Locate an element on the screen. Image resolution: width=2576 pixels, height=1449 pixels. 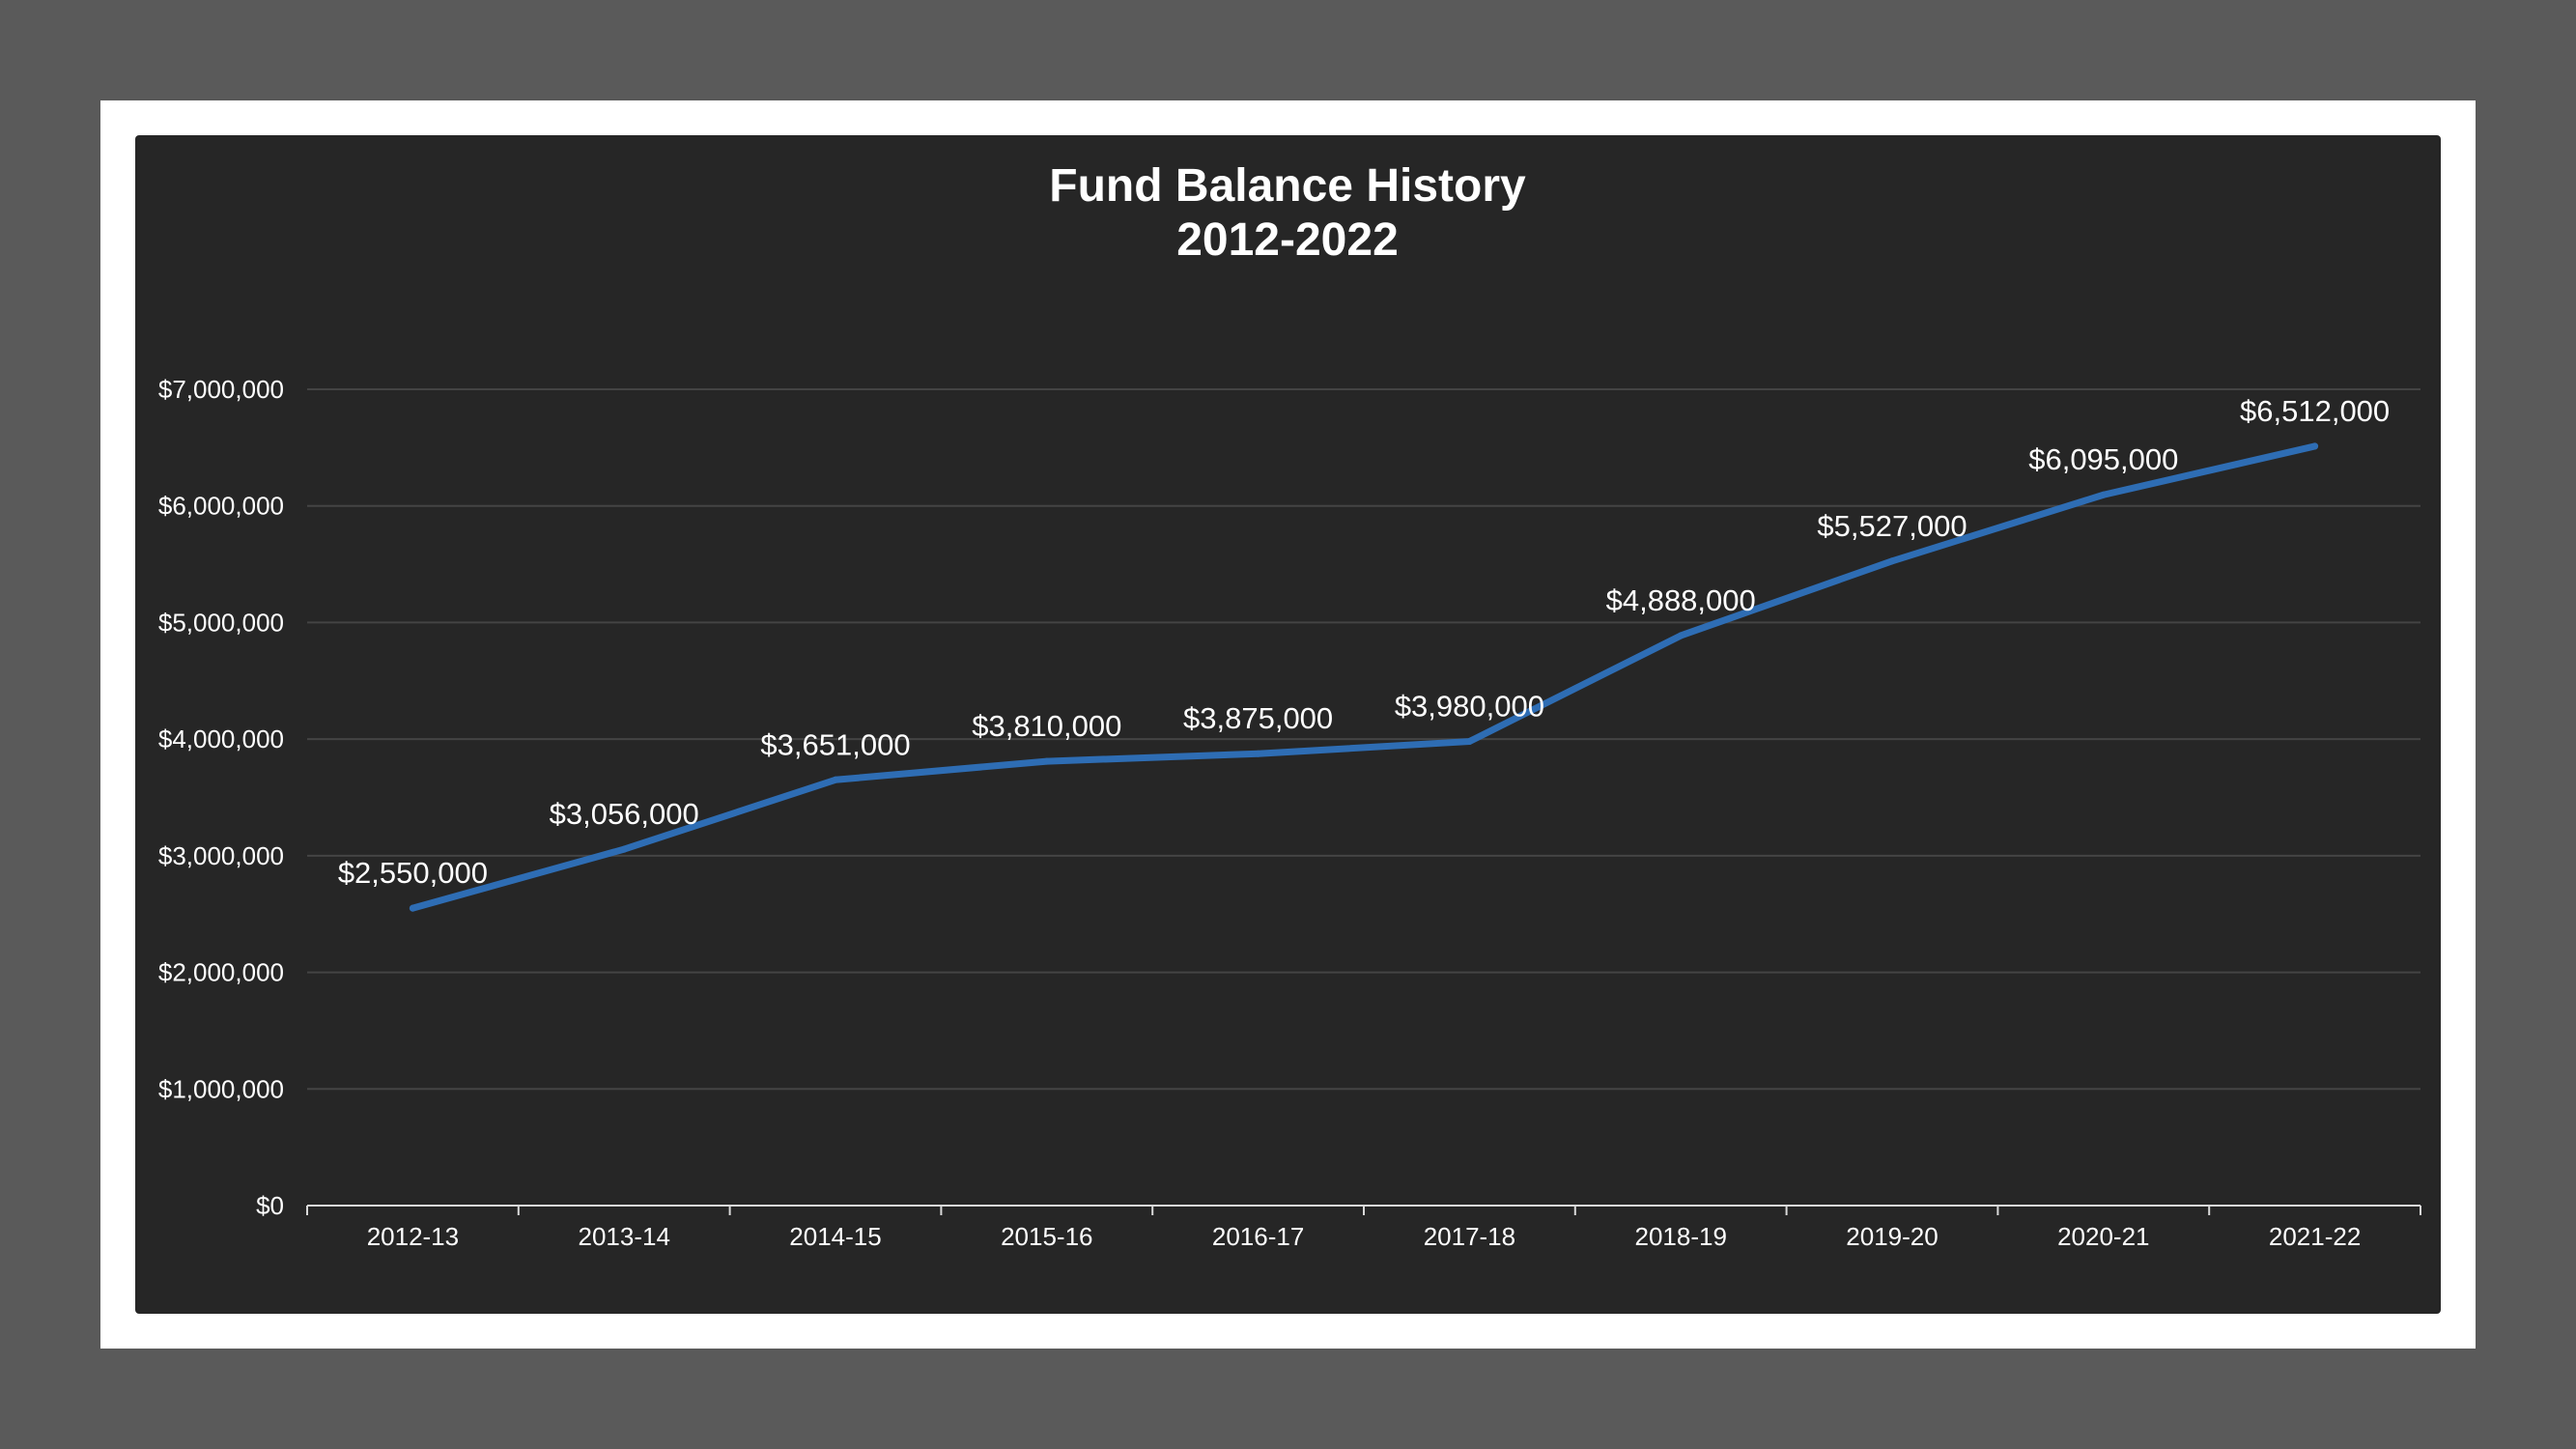
data-label: $6,512,000 is located at coordinates (2315, 411).